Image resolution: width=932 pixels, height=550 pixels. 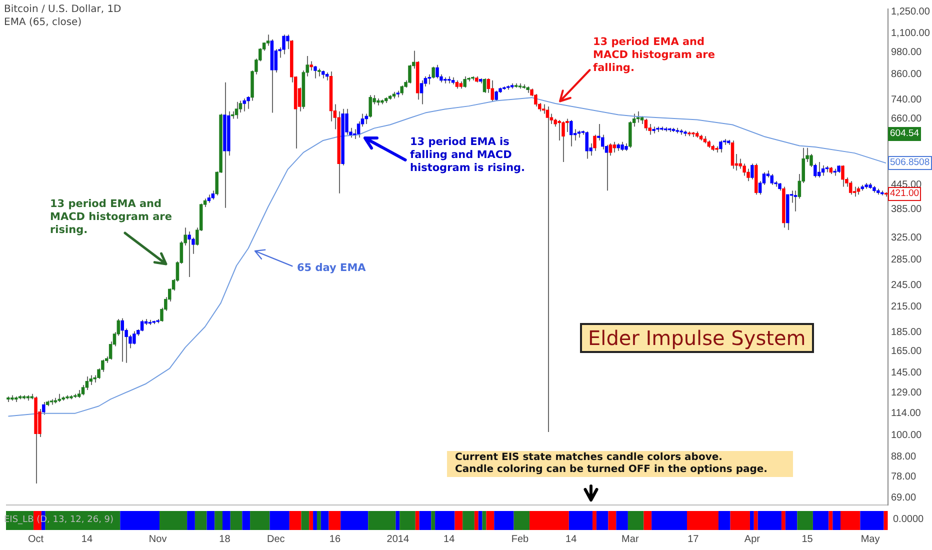 What do you see at coordinates (398, 539) in the screenshot?
I see `x-tick-label: 2014` at bounding box center [398, 539].